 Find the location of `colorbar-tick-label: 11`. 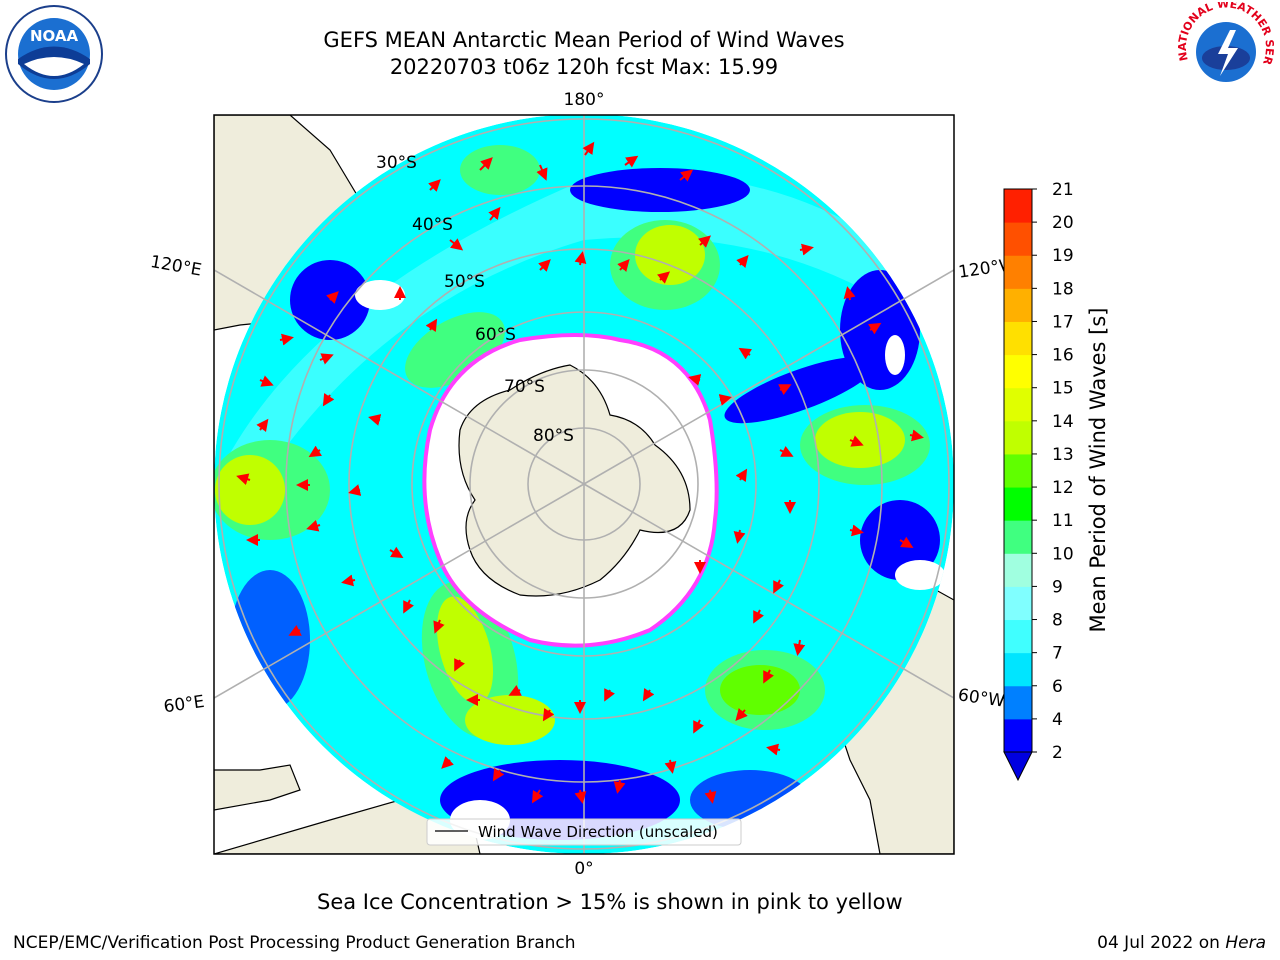

colorbar-tick-label: 11 is located at coordinates (1063, 521).